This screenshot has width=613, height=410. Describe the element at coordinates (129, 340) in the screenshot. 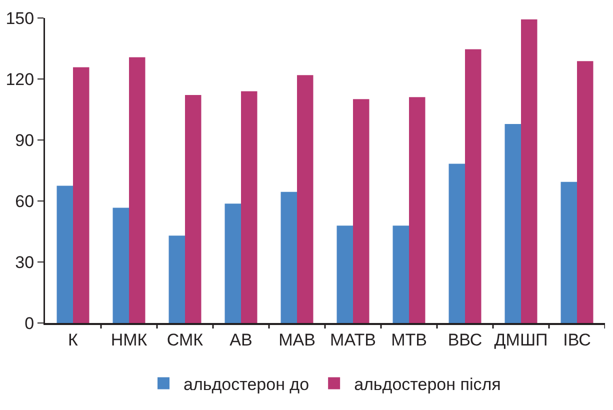

I see `x-tick-label: НМК` at that location.